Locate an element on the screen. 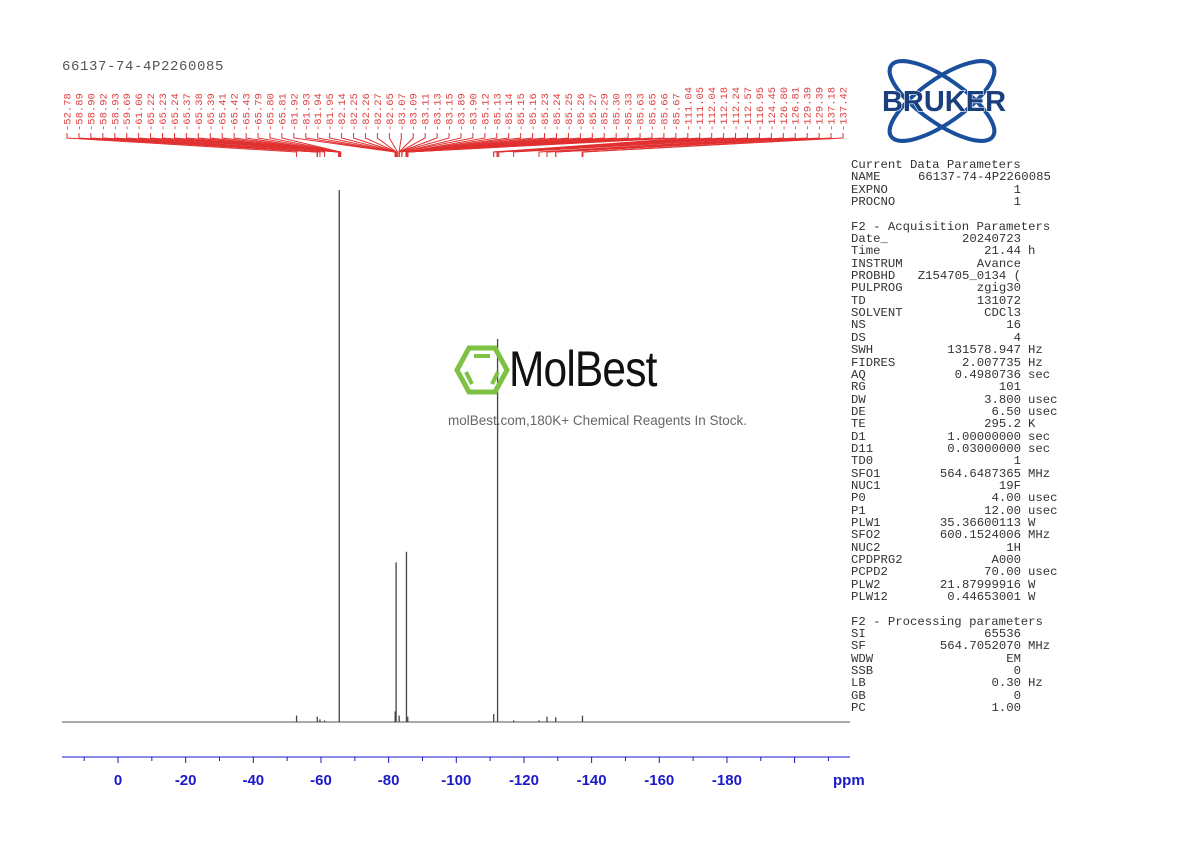  parameter-value: 21.44 is located at coordinates (1002, 251).